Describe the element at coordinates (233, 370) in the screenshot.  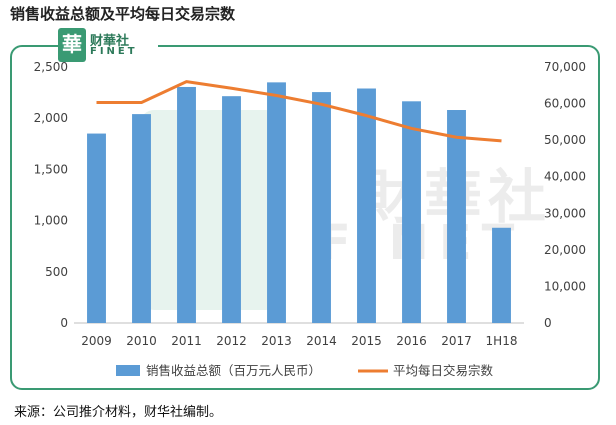
I see `legend-bar-label: 销售收益总额（百万元人民币）` at that location.